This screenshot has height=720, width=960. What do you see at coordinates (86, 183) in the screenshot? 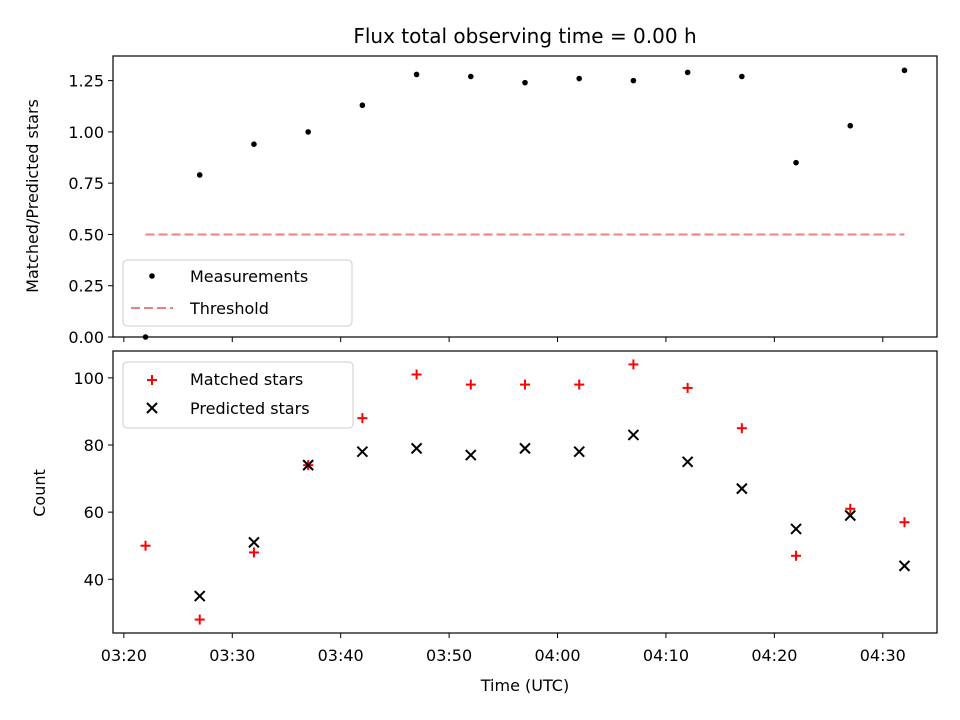
I see `ratio-y-tick-label: 0.75` at bounding box center [86, 183].